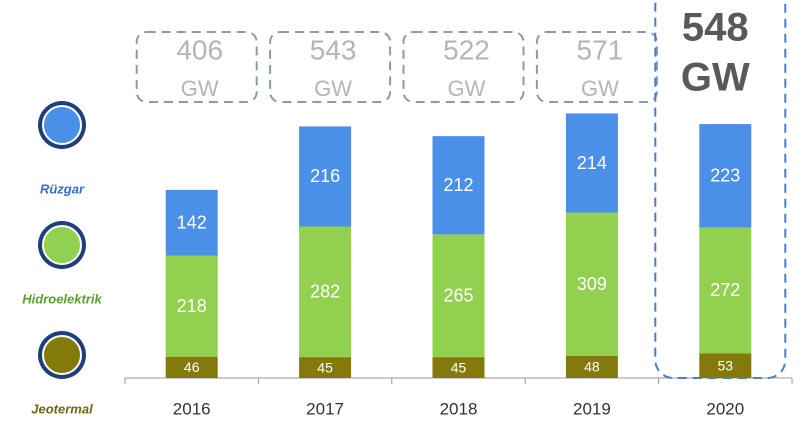 Image resolution: width=812 pixels, height=428 pixels. I want to click on value-label: 216, so click(325, 176).